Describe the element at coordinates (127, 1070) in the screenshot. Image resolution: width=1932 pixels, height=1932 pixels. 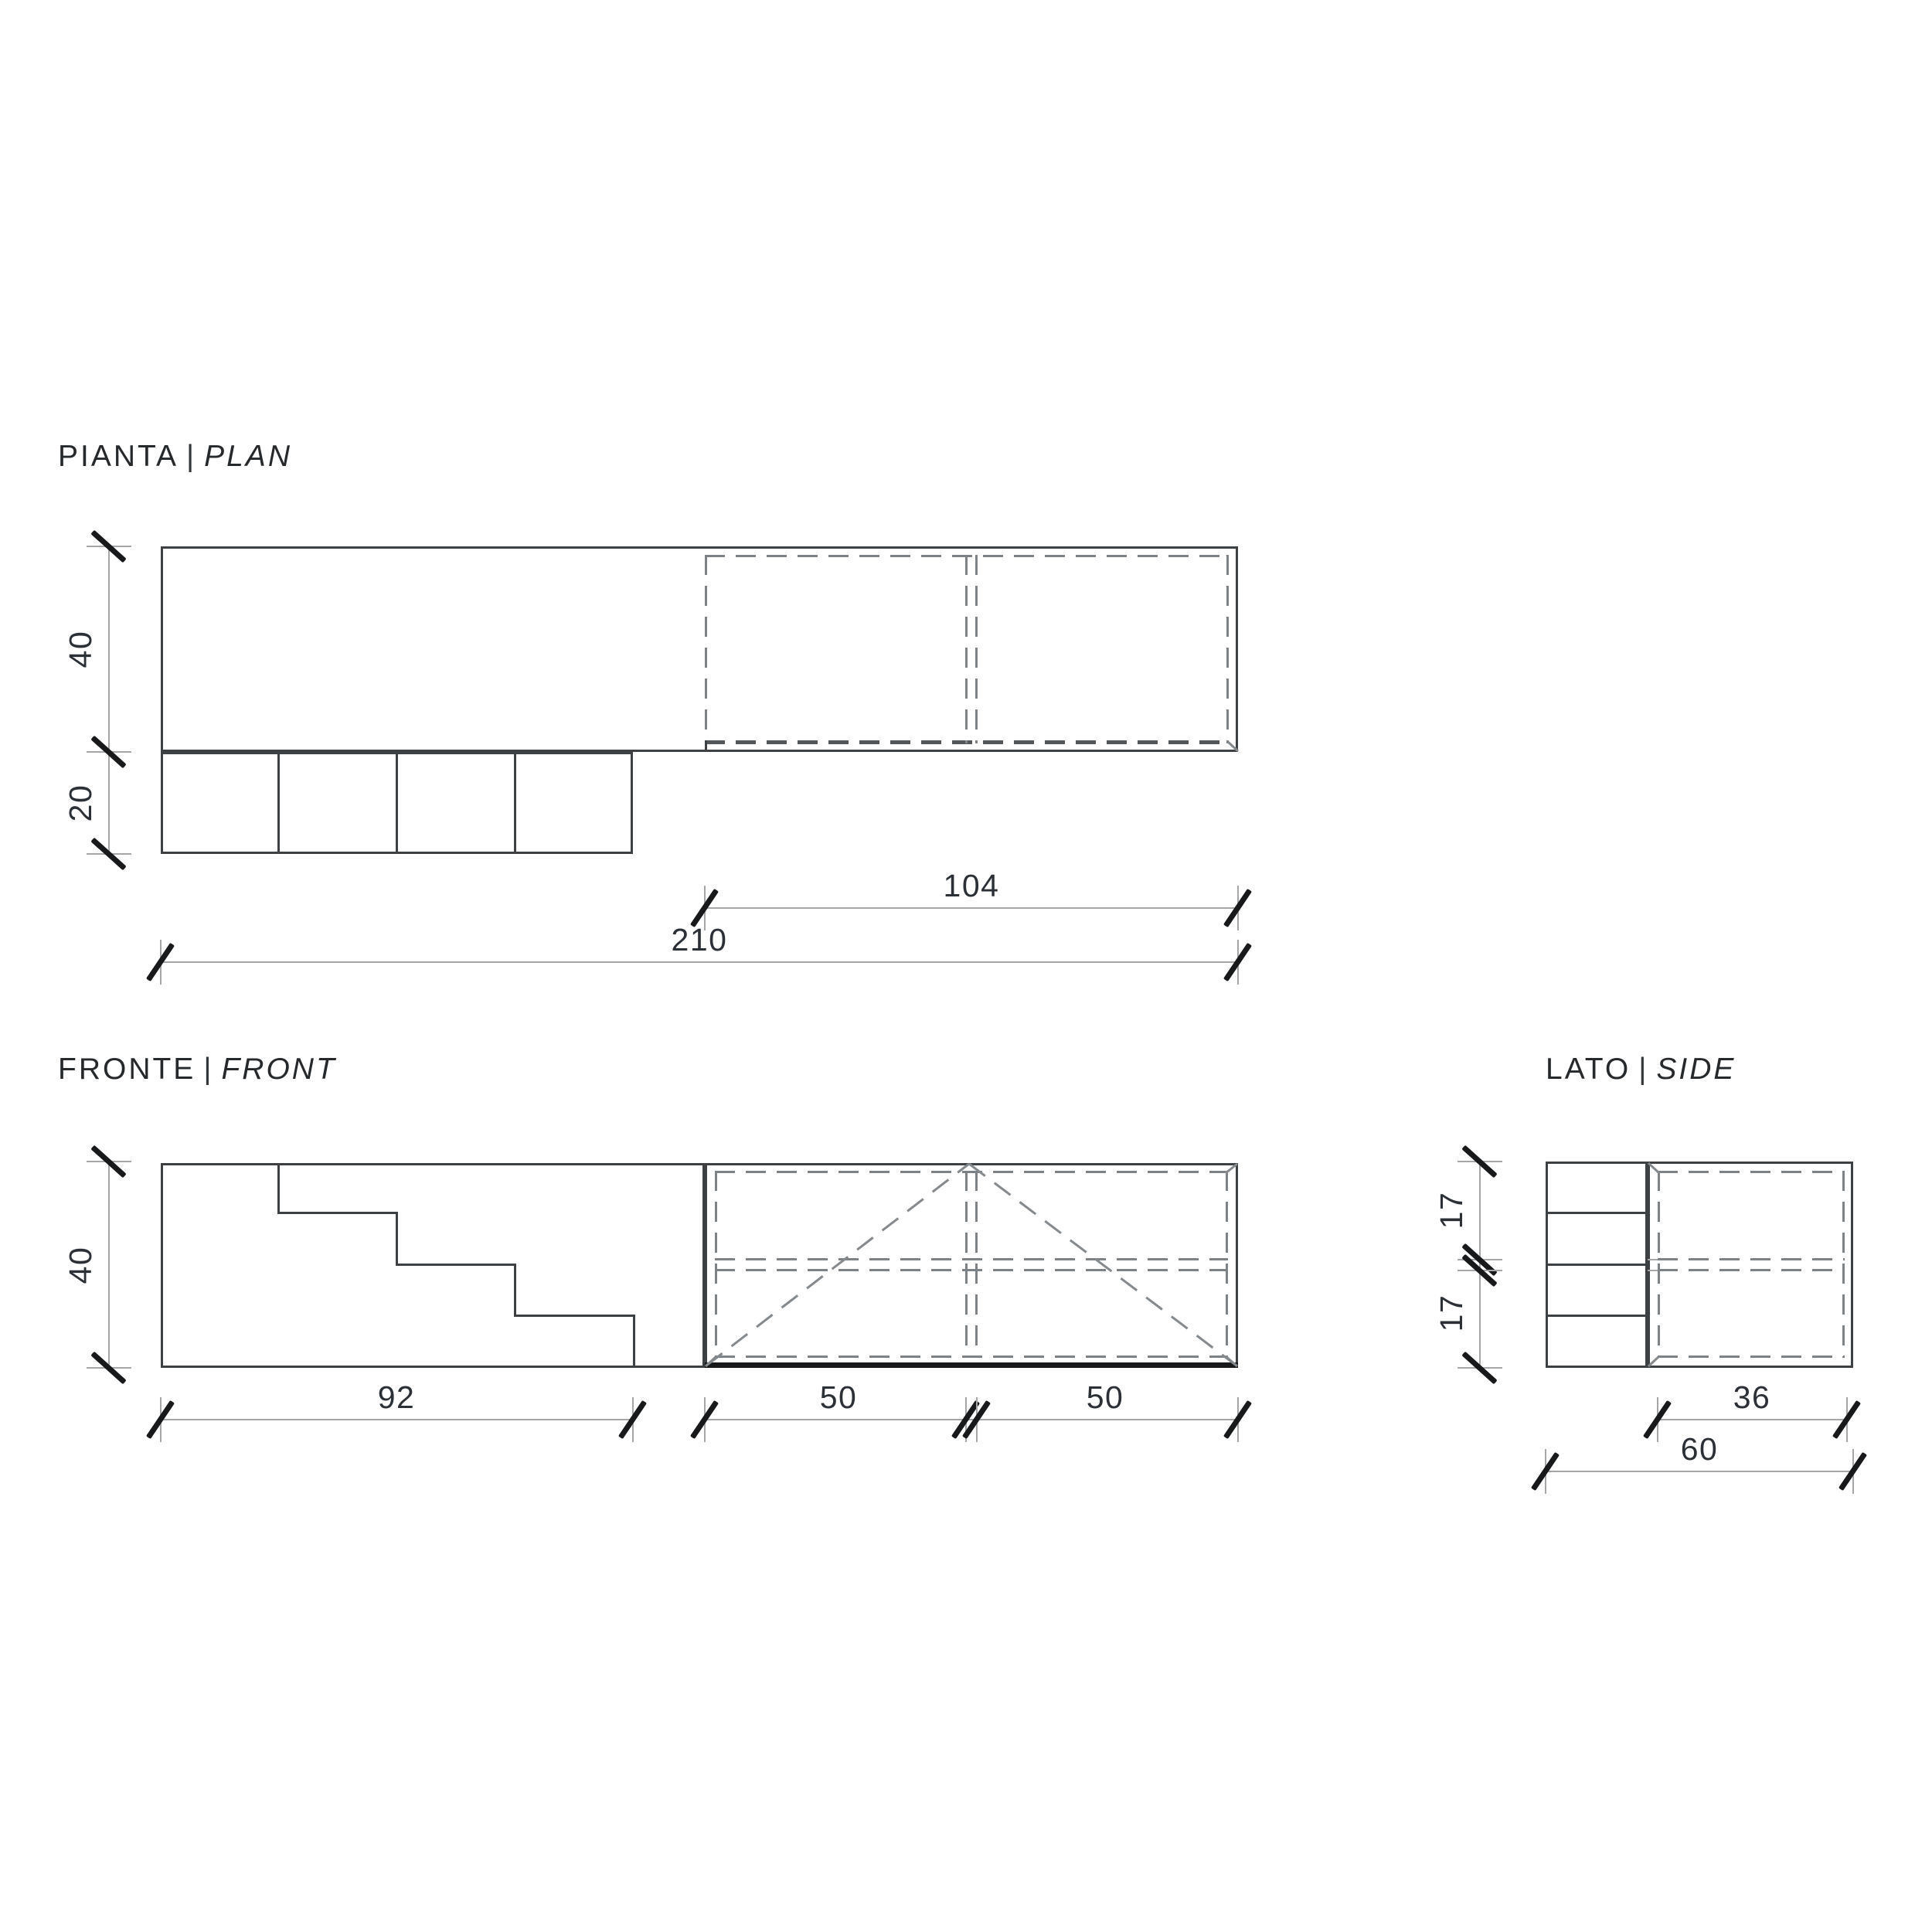
I see `front-title-primary: FRONTE` at that location.